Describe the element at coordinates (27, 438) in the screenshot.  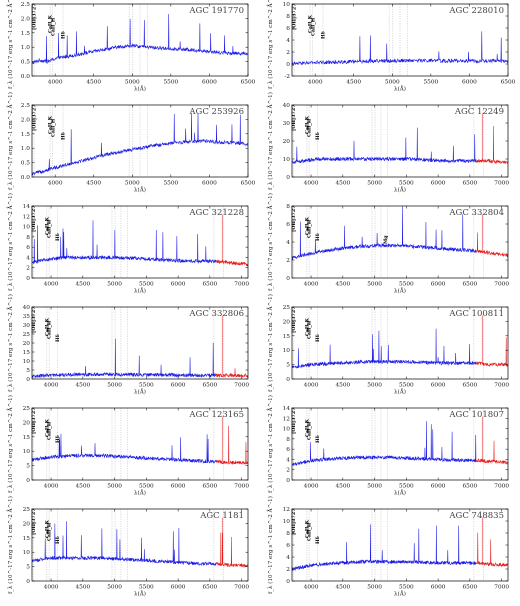
I see `y-tick-label: 15` at that location.